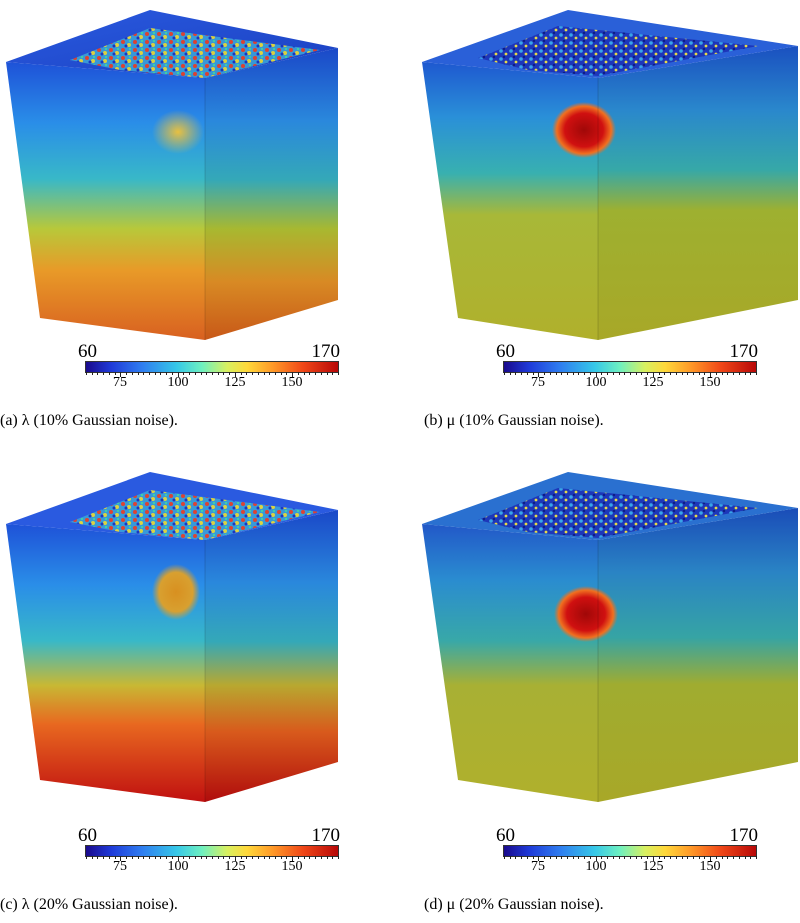 This screenshot has height=923, width=800. Describe the element at coordinates (744, 835) in the screenshot. I see `colorbar-max-label: 170` at that location.